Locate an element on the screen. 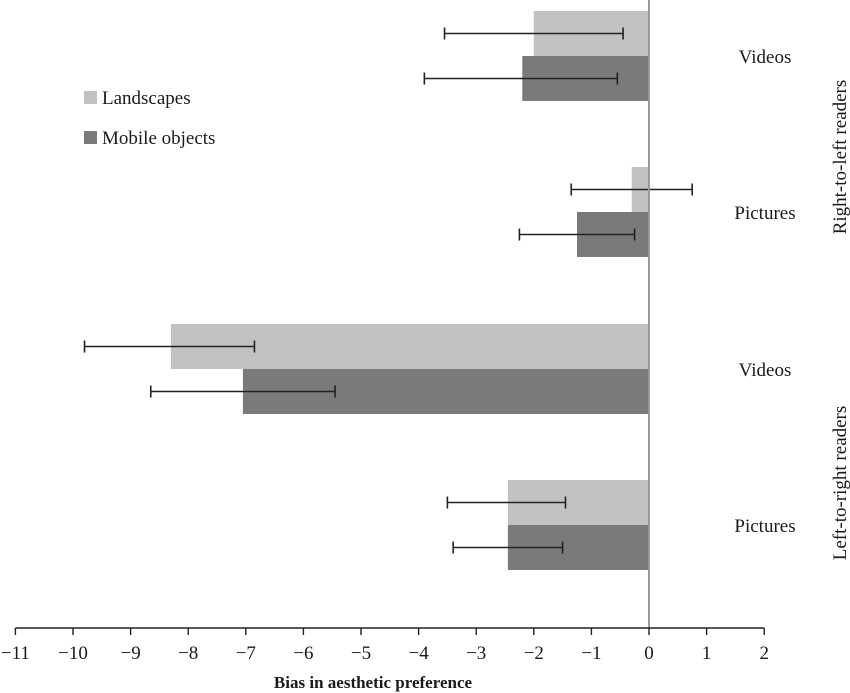 The height and width of the screenshot is (693, 850). x-axis-title: Bias in aesthetic preference is located at coordinates (373, 682).